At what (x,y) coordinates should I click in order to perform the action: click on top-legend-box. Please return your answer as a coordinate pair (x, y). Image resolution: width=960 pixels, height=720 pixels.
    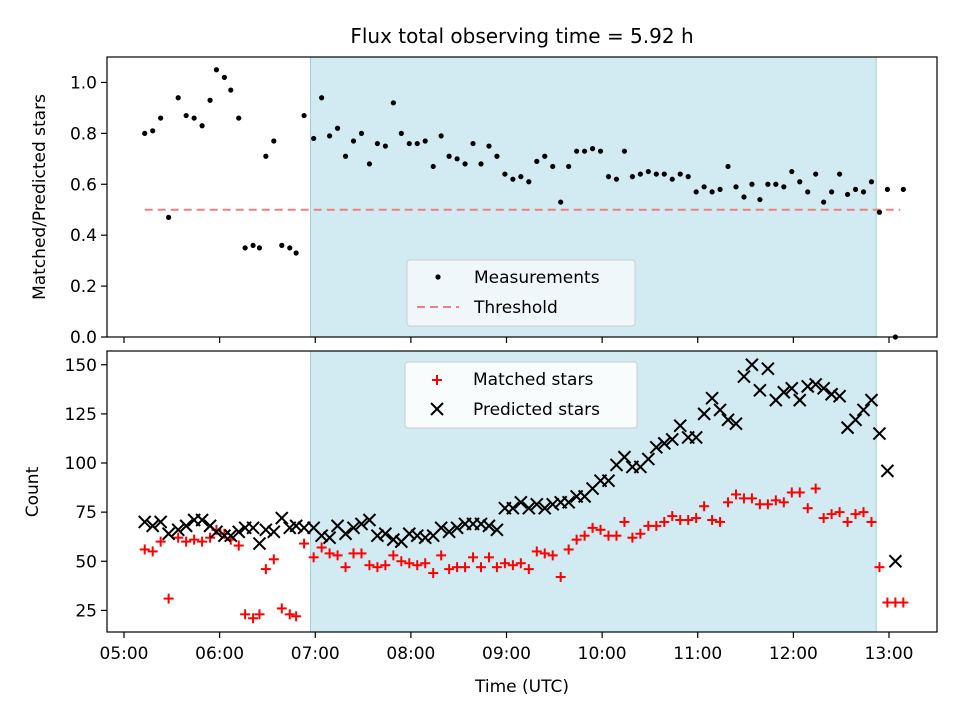
    Looking at the image, I should click on (521, 293).